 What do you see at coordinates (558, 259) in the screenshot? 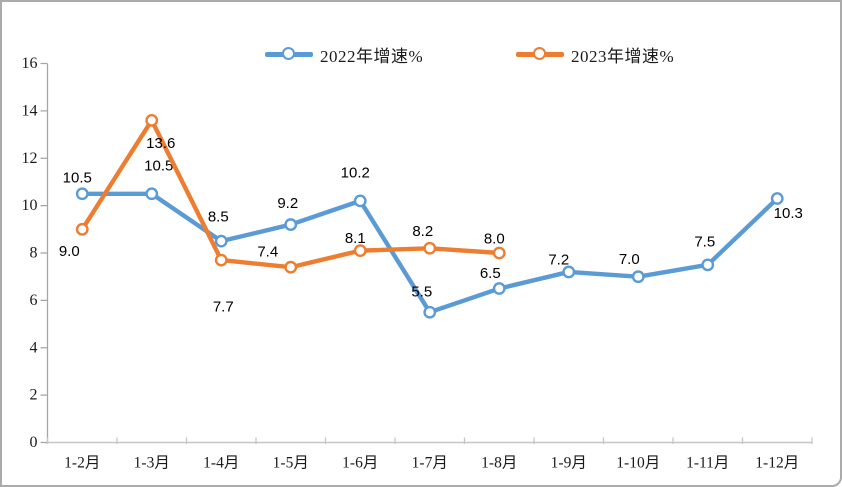
I see `data-point-label: 7.2` at bounding box center [558, 259].